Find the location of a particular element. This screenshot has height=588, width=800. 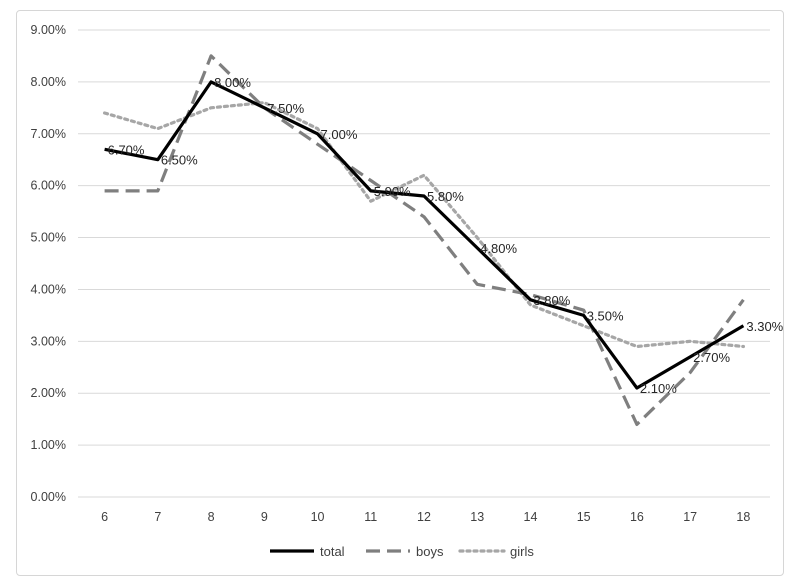

data-label: 3.50% is located at coordinates (605, 315).